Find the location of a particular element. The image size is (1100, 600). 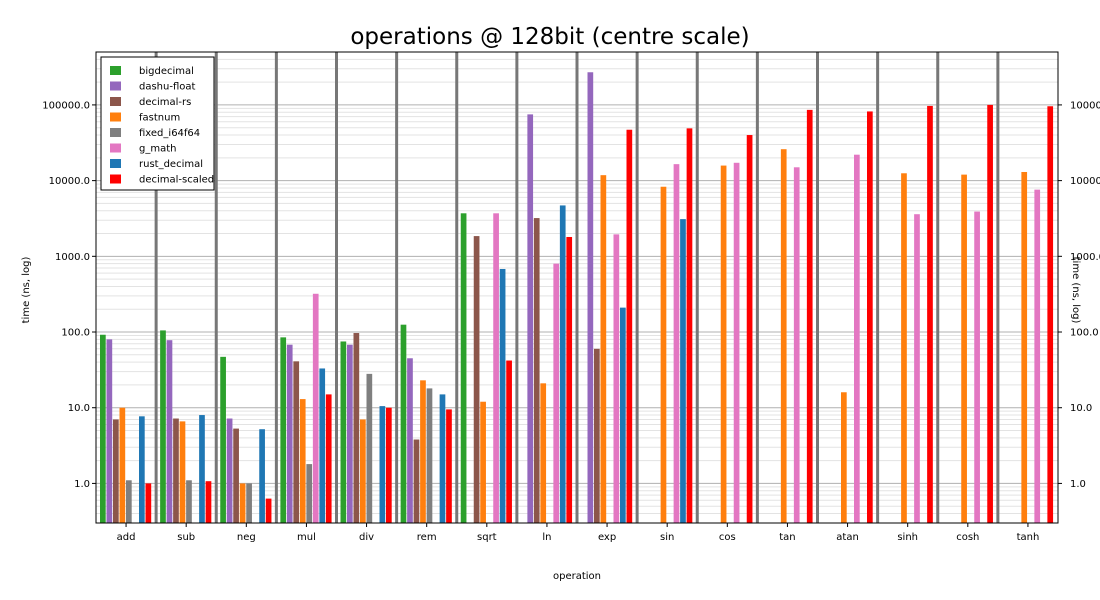

bar-decimal-scaled-sub is located at coordinates (208, 502).